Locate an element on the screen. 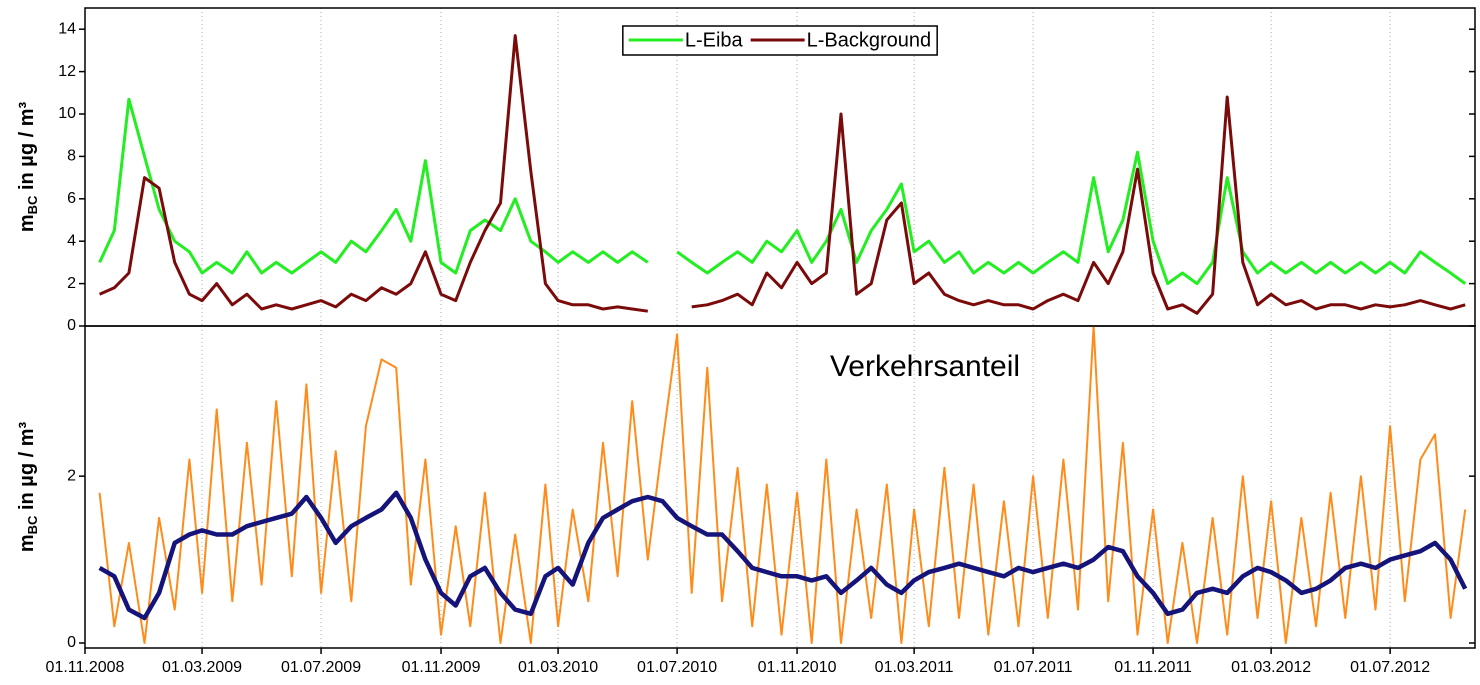  x-tick-label: 01.03.2010 is located at coordinates (558, 667).